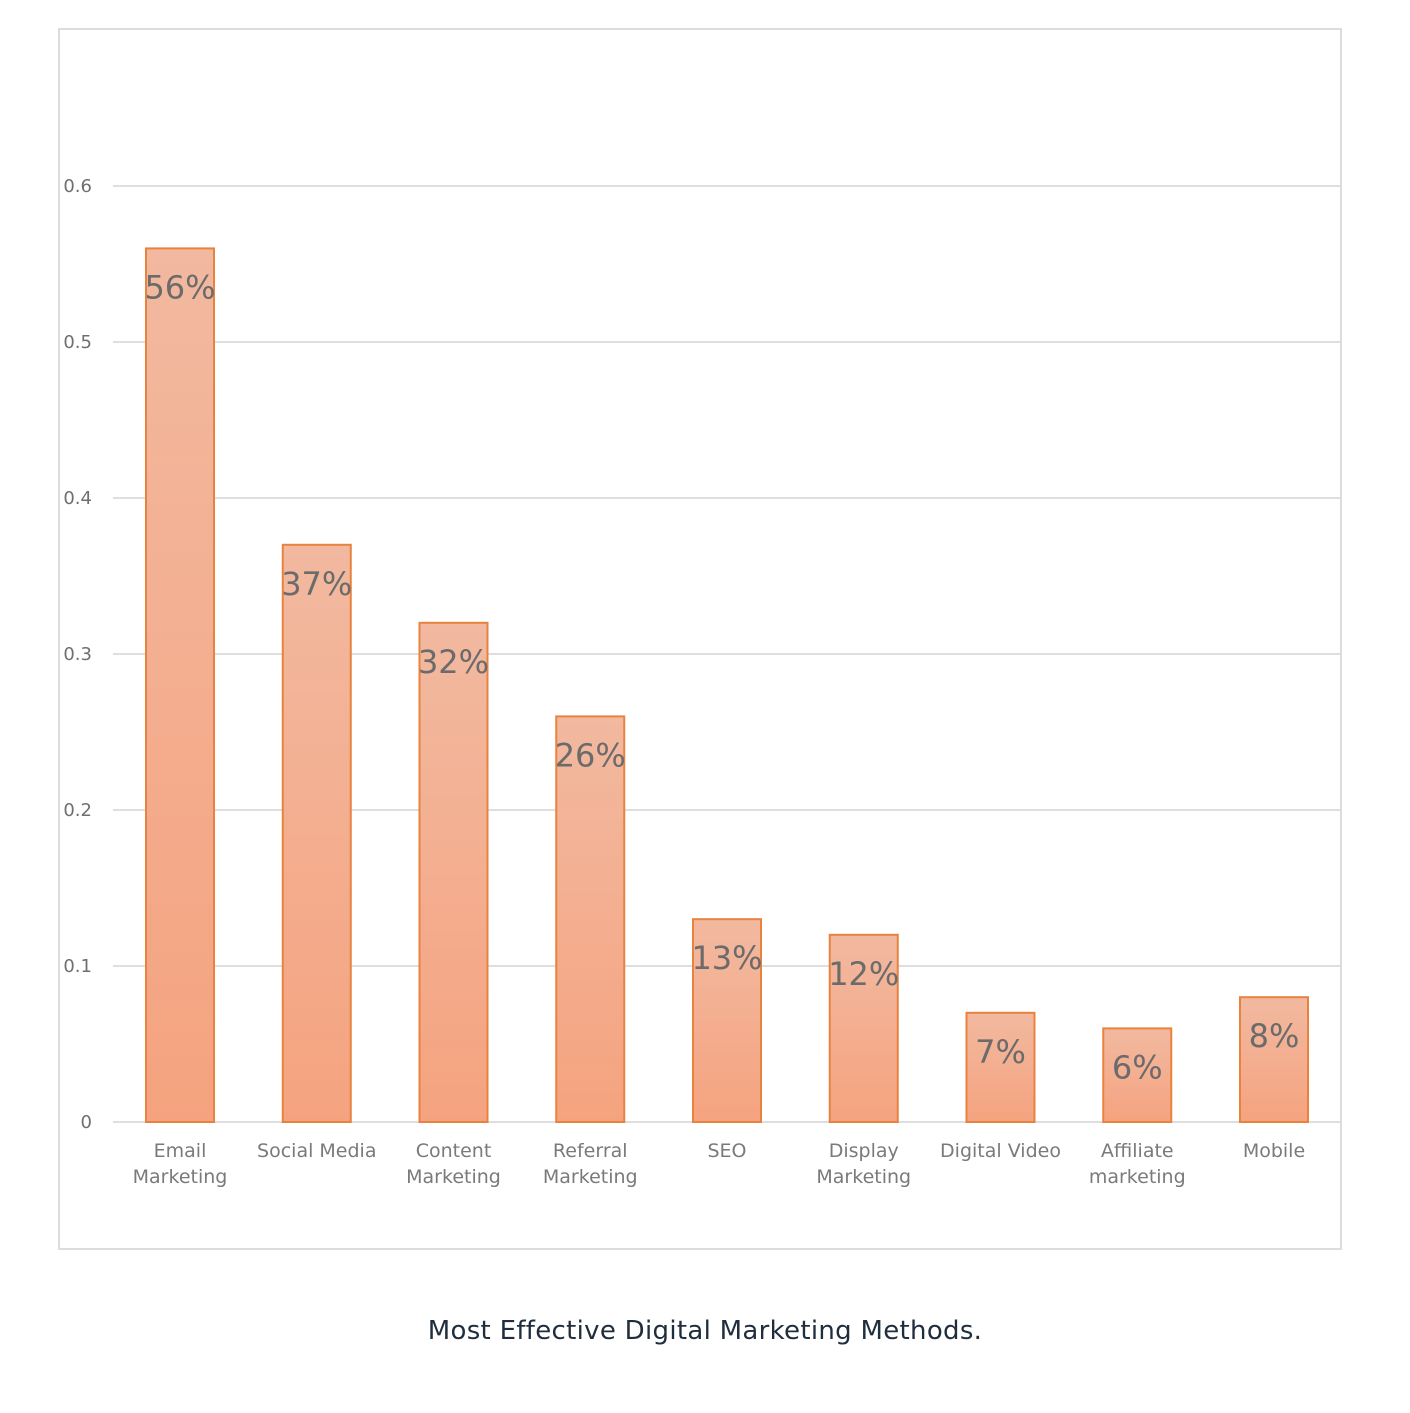  What do you see at coordinates (316, 584) in the screenshot?
I see `data-label: 37%` at bounding box center [316, 584].